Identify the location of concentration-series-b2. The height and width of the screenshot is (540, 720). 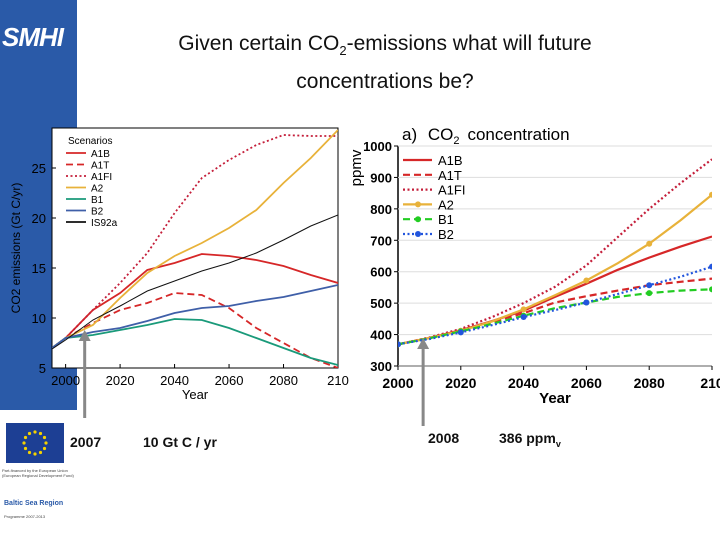
(555, 305).